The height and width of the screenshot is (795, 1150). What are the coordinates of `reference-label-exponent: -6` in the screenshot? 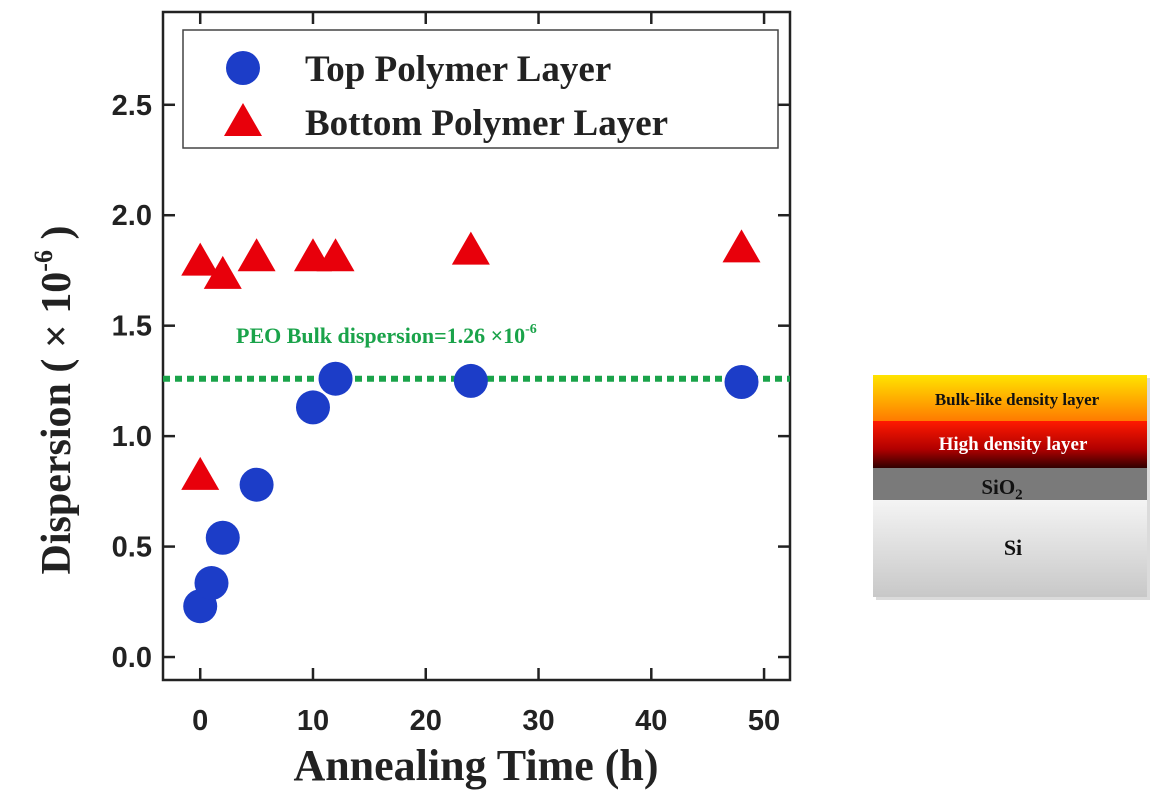 It's located at (531, 329).